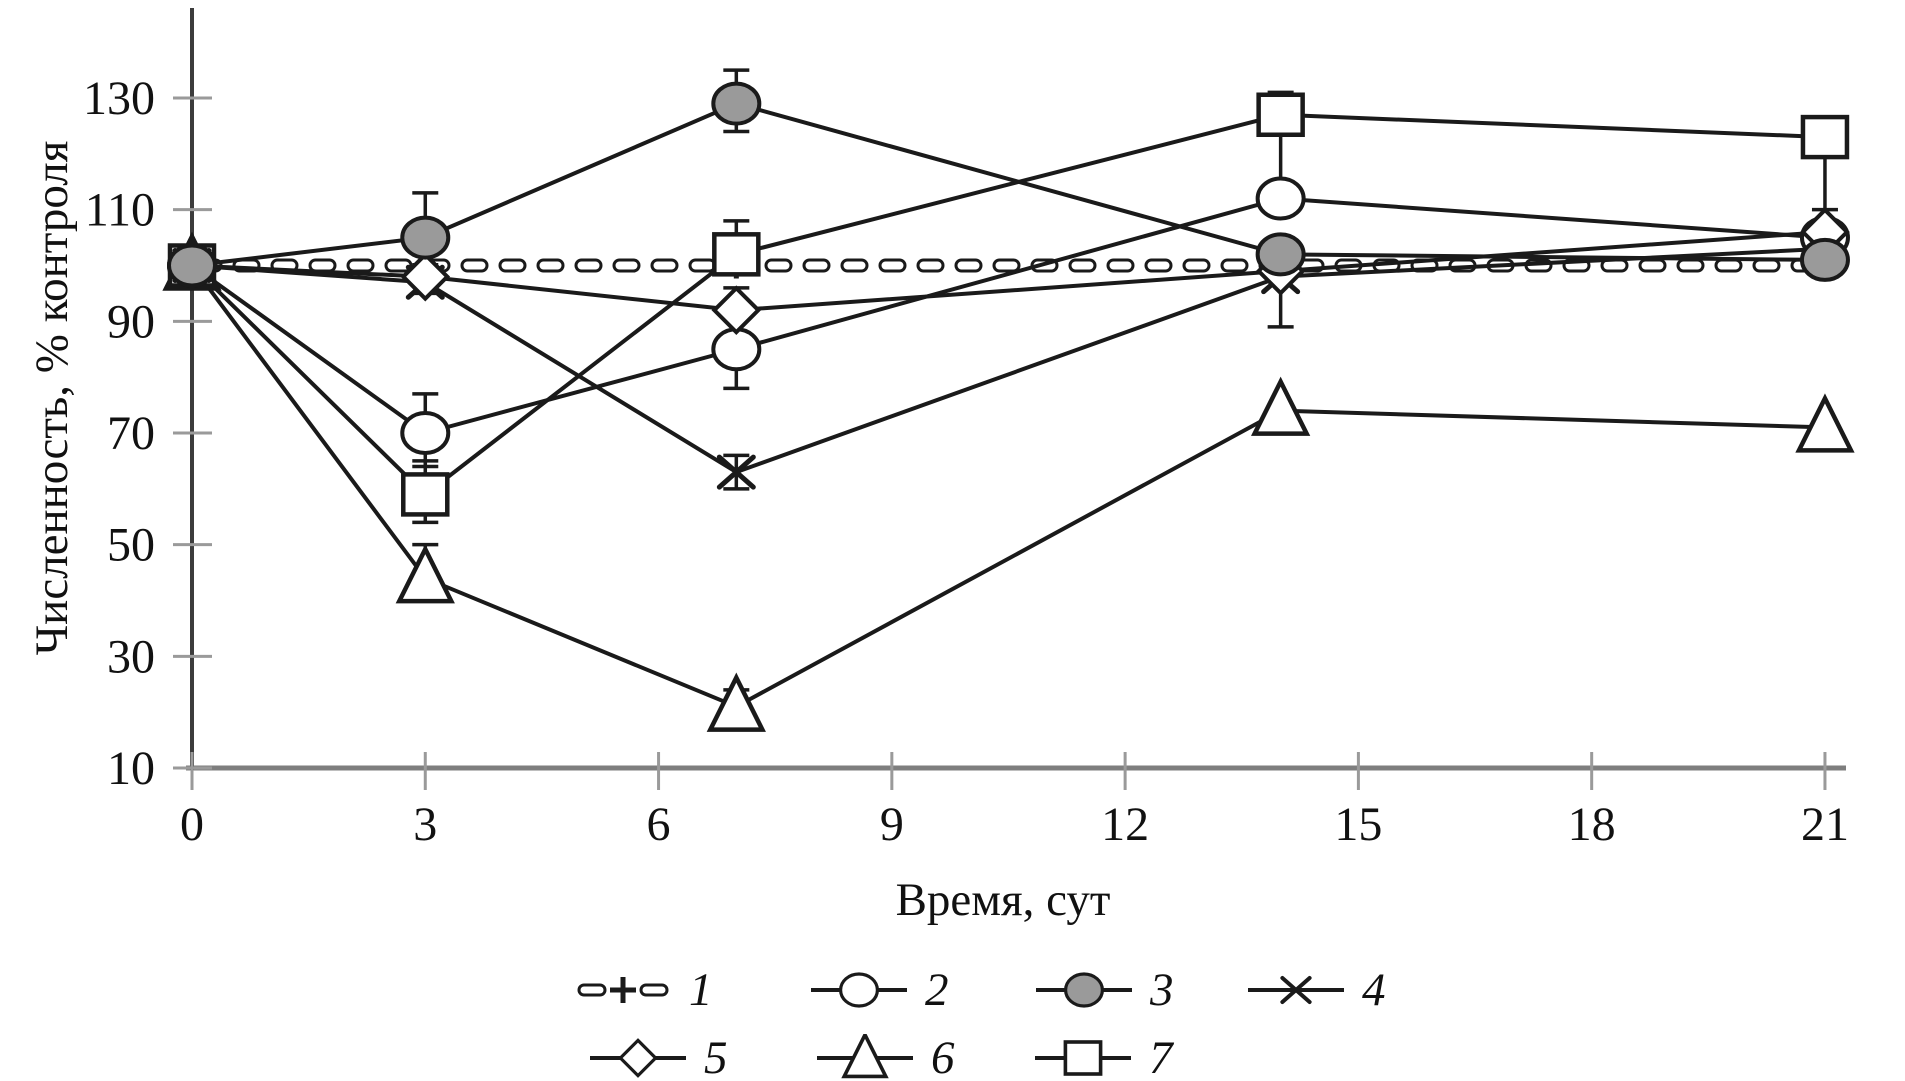 The height and width of the screenshot is (1081, 1905). Describe the element at coordinates (659, 824) in the screenshot. I see `x-tick-label: 6` at that location.